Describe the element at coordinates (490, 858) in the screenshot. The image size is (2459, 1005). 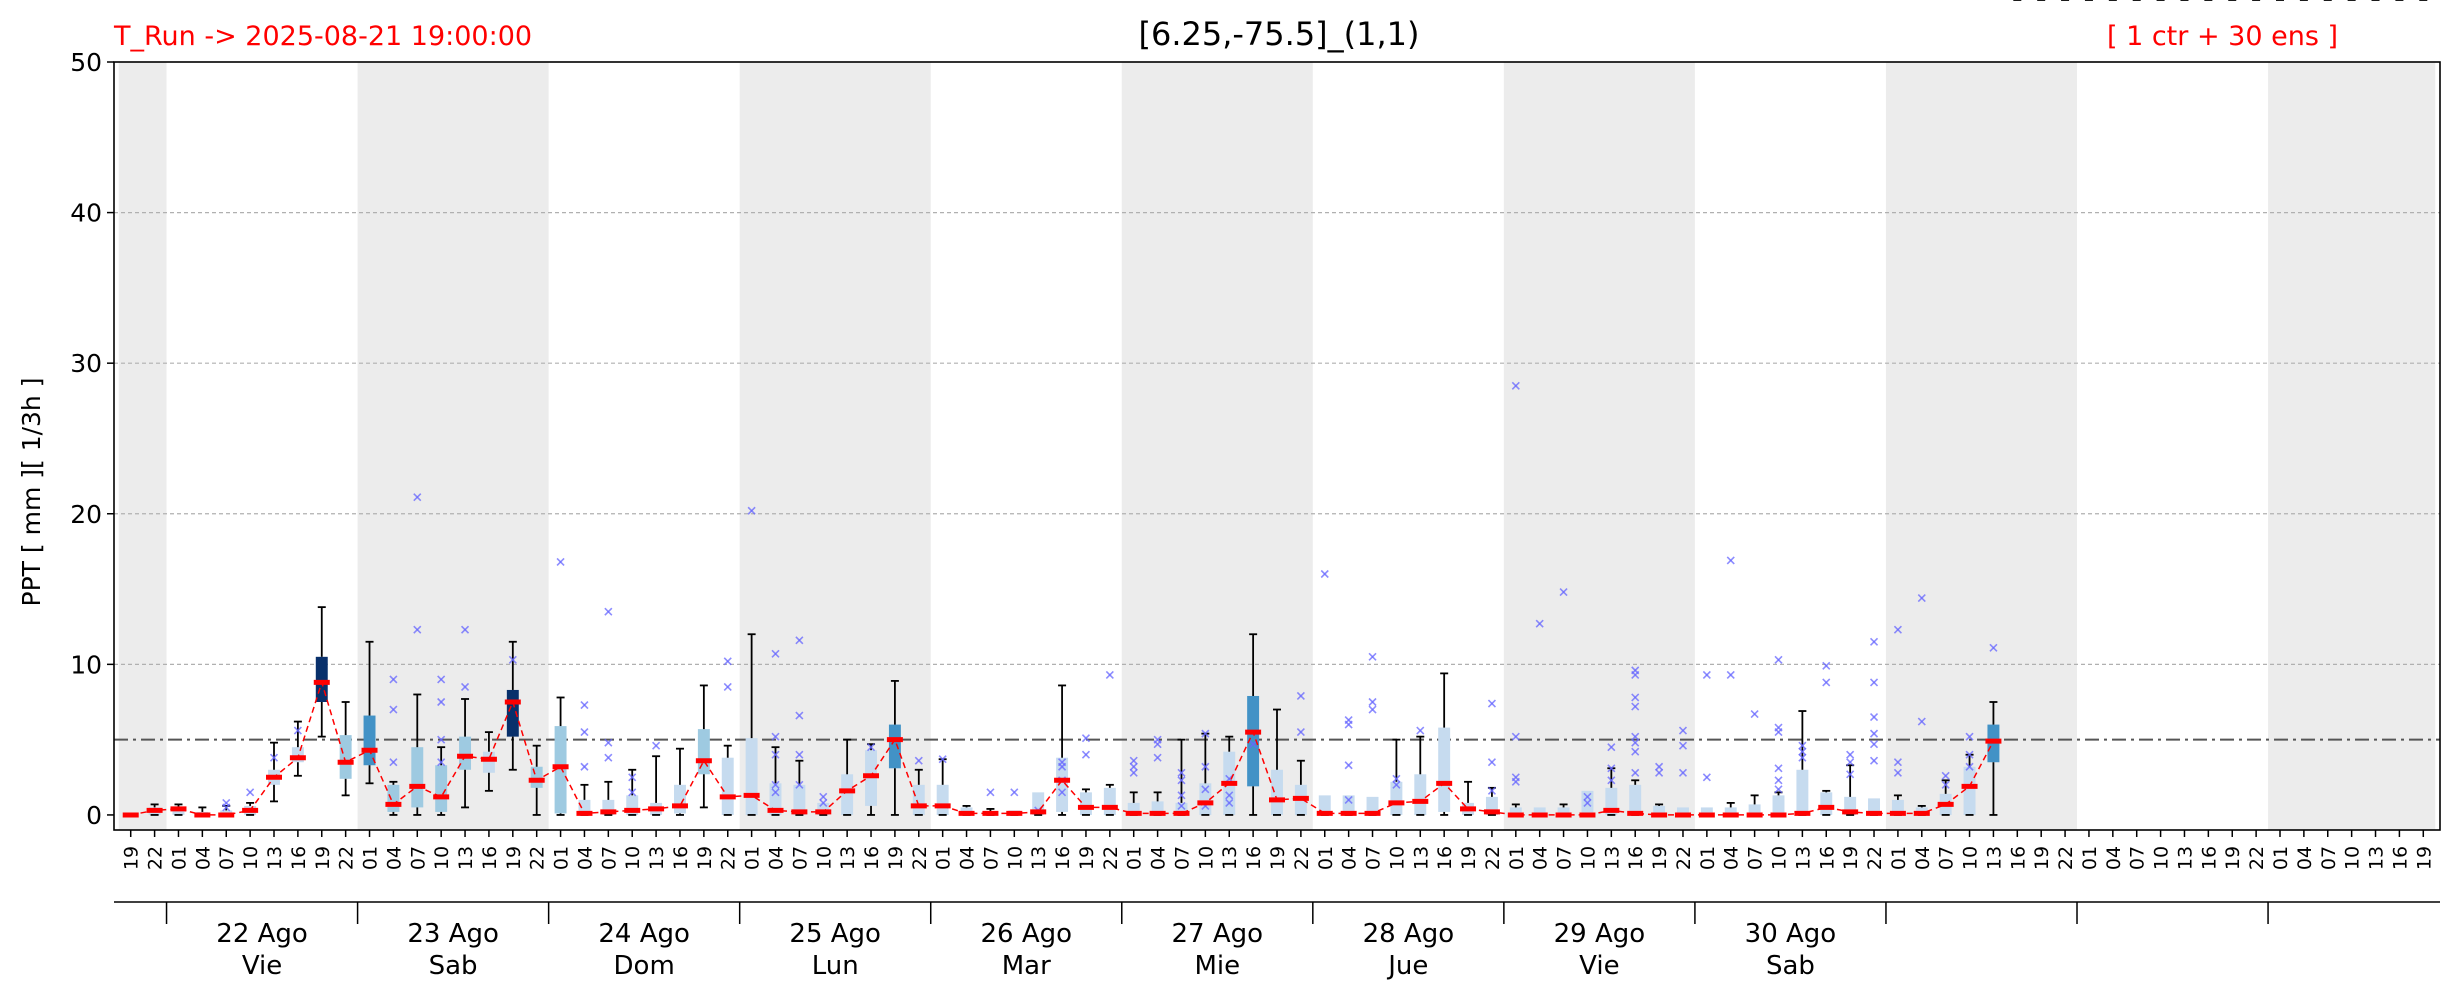
I see `x-tick-label: 16` at that location.